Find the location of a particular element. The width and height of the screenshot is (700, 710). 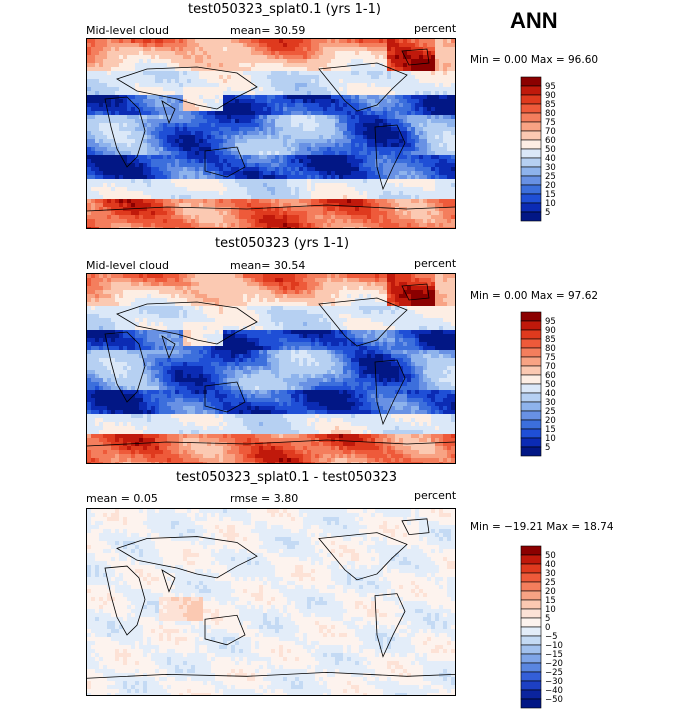

panel3-minmax: Min = −19.21 Max = 18.74 is located at coordinates (542, 527).